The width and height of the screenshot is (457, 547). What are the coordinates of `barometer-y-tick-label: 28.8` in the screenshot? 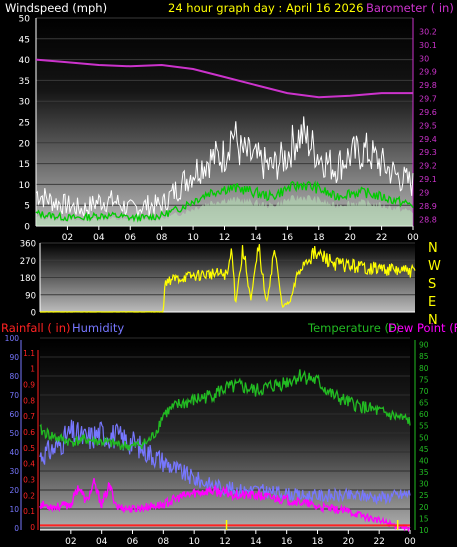 It's located at (428, 219).